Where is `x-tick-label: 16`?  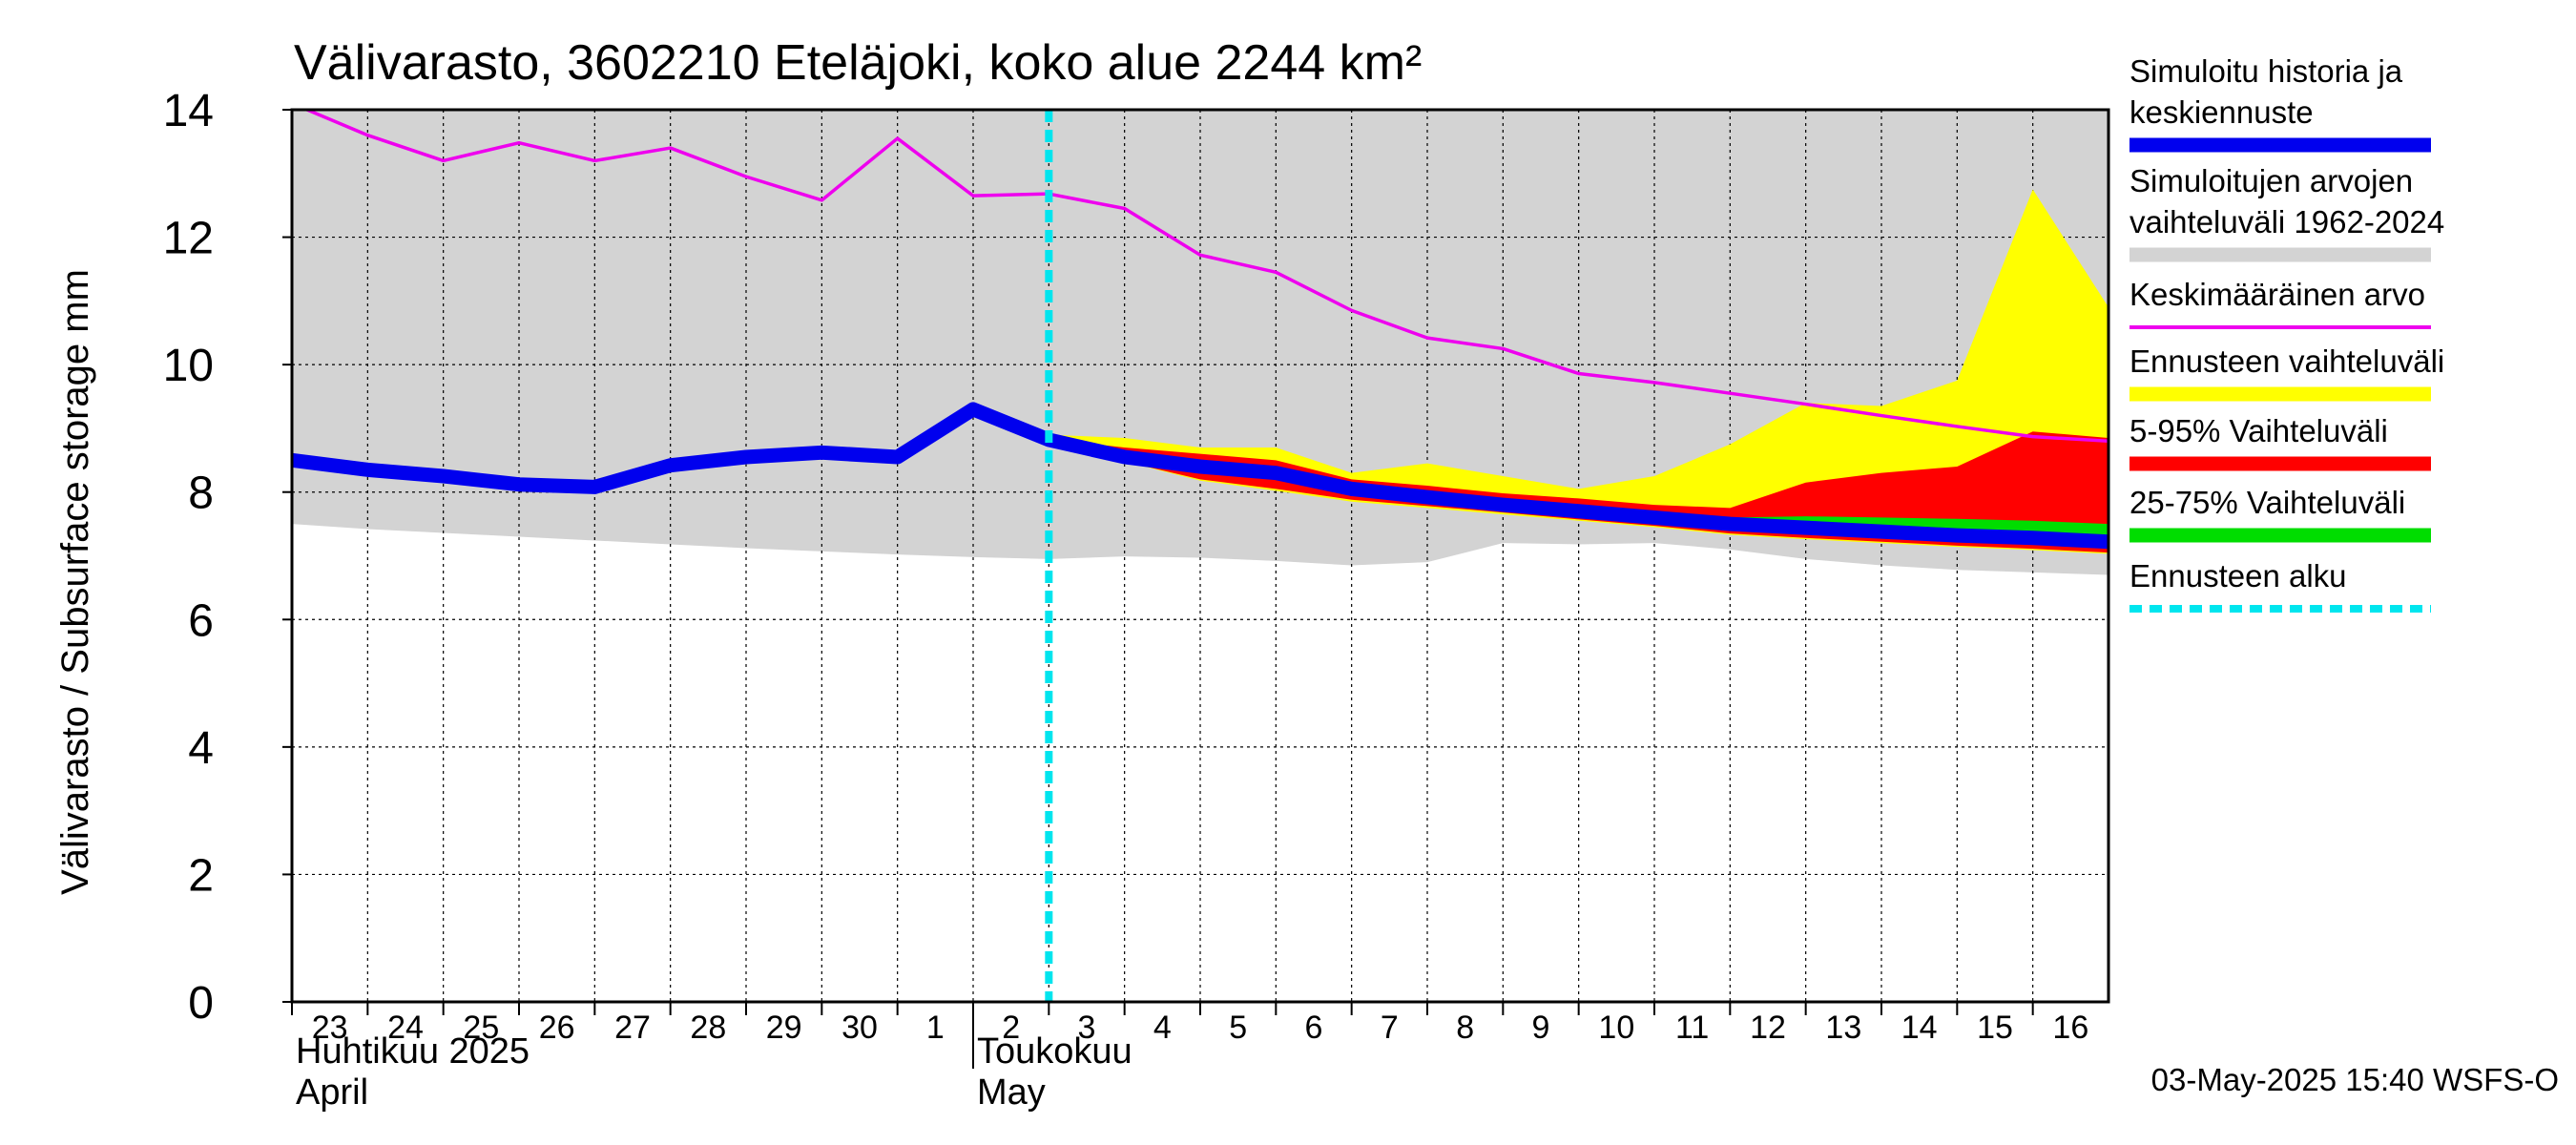
x-tick-label: 16 is located at coordinates (2070, 1028).